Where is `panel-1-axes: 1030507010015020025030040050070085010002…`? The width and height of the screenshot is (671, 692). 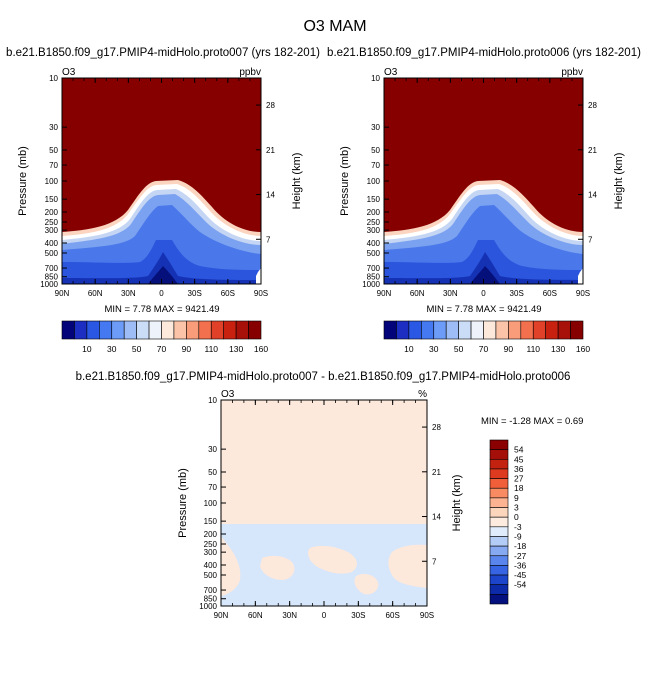 panel-1-axes: 1030507010015020025030040050070085010002… is located at coordinates (157, 186).